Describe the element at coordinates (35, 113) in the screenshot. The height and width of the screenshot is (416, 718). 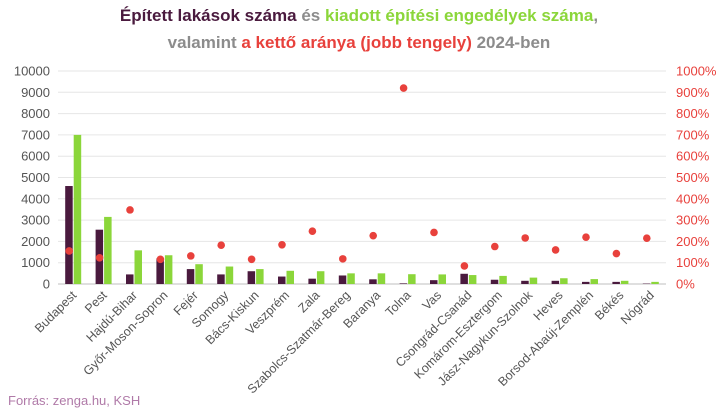
I see `y-left-tick-label: 8000` at that location.